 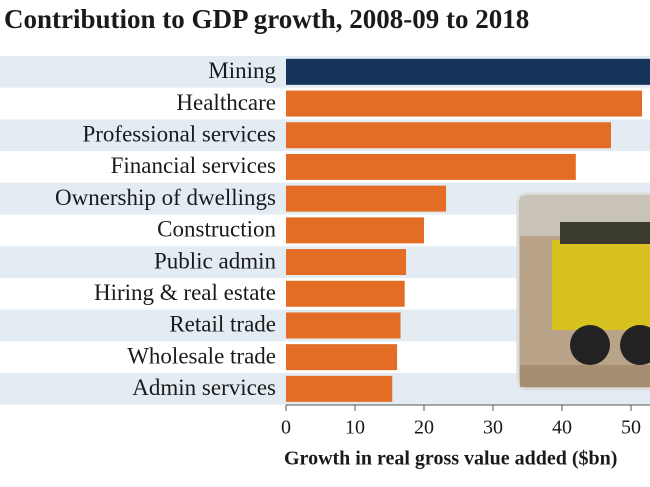 I want to click on x-tick-label: 20, so click(x=424, y=428).